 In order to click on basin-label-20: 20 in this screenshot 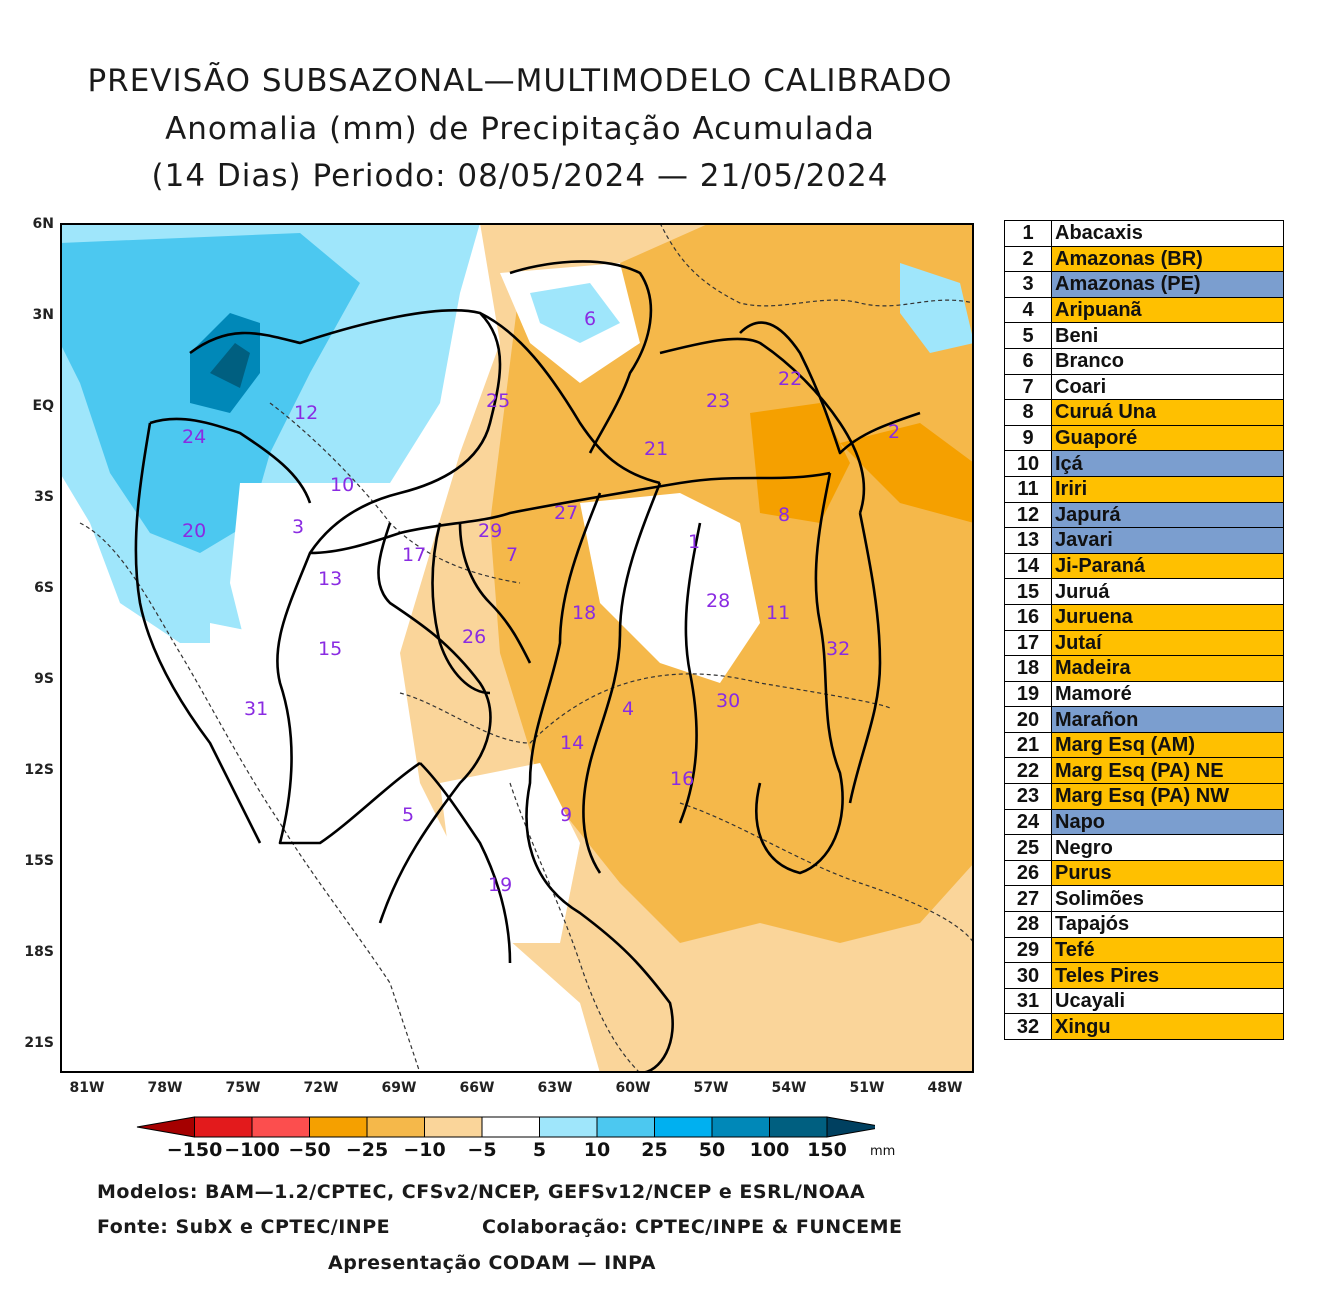, I will do `click(194, 531)`.